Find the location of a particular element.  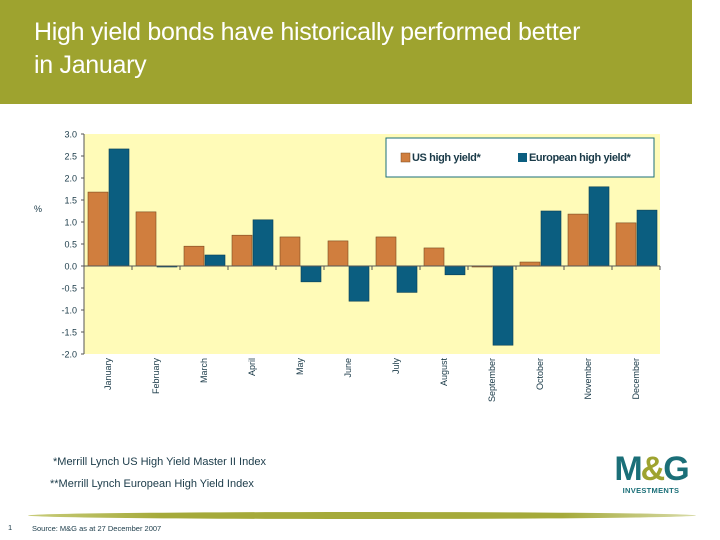

x-tick-label: October is located at coordinates (540, 374).